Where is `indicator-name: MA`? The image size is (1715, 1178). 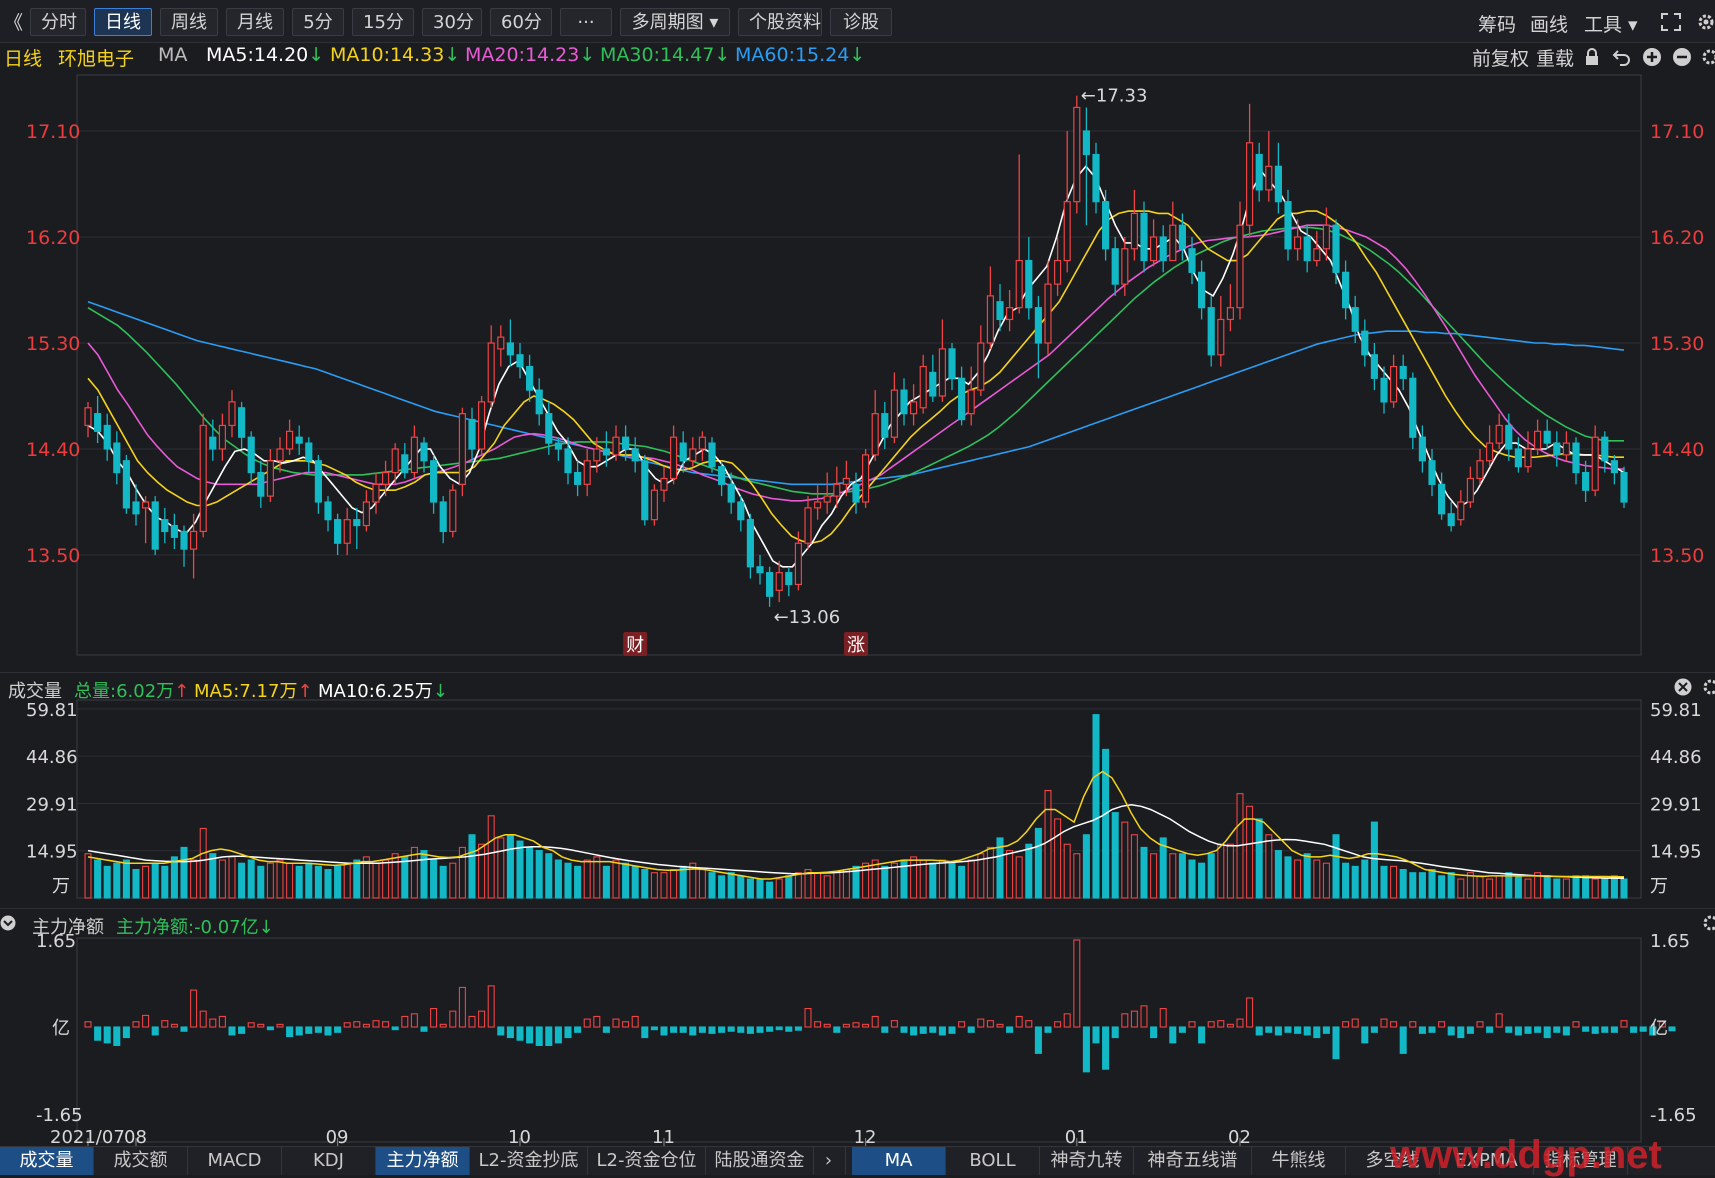 indicator-name: MA is located at coordinates (173, 55).